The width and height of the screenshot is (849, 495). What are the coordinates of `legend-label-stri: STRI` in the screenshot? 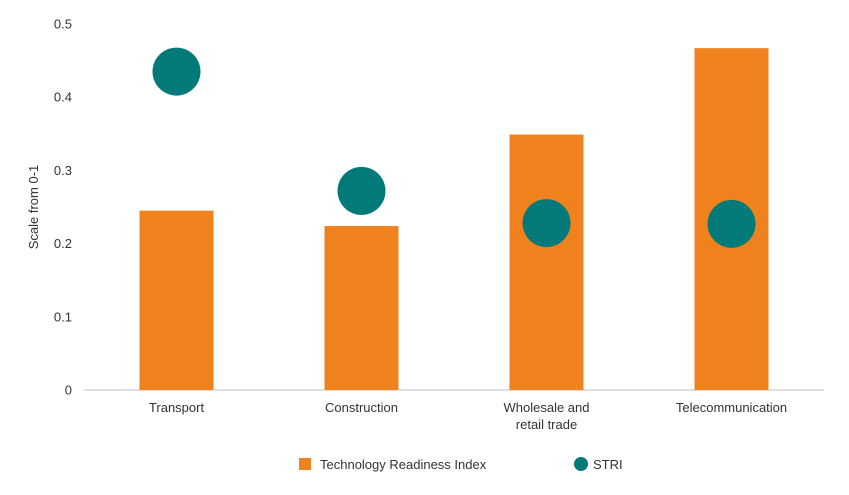 It's located at (608, 464).